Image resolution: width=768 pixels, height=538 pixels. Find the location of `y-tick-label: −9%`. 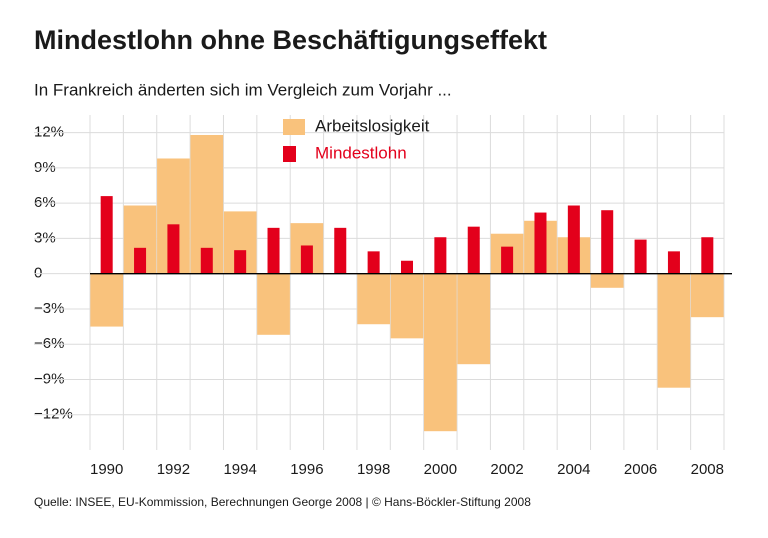

y-tick-label: −9% is located at coordinates (49, 378).